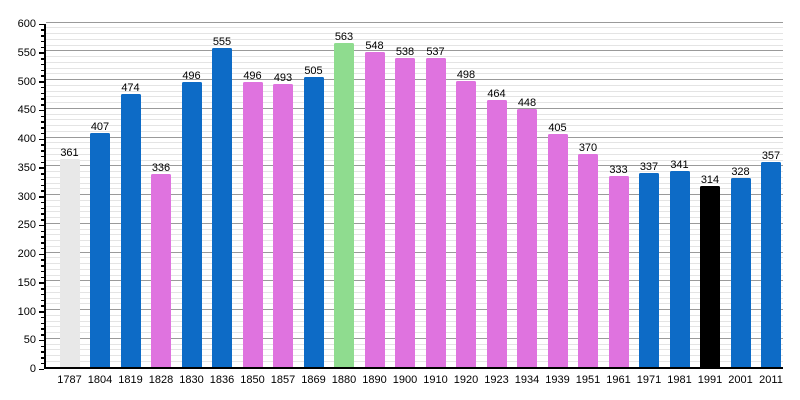 This screenshot has width=800, height=400. What do you see at coordinates (344, 37) in the screenshot?
I see `bar-value-label-1880: 563` at bounding box center [344, 37].